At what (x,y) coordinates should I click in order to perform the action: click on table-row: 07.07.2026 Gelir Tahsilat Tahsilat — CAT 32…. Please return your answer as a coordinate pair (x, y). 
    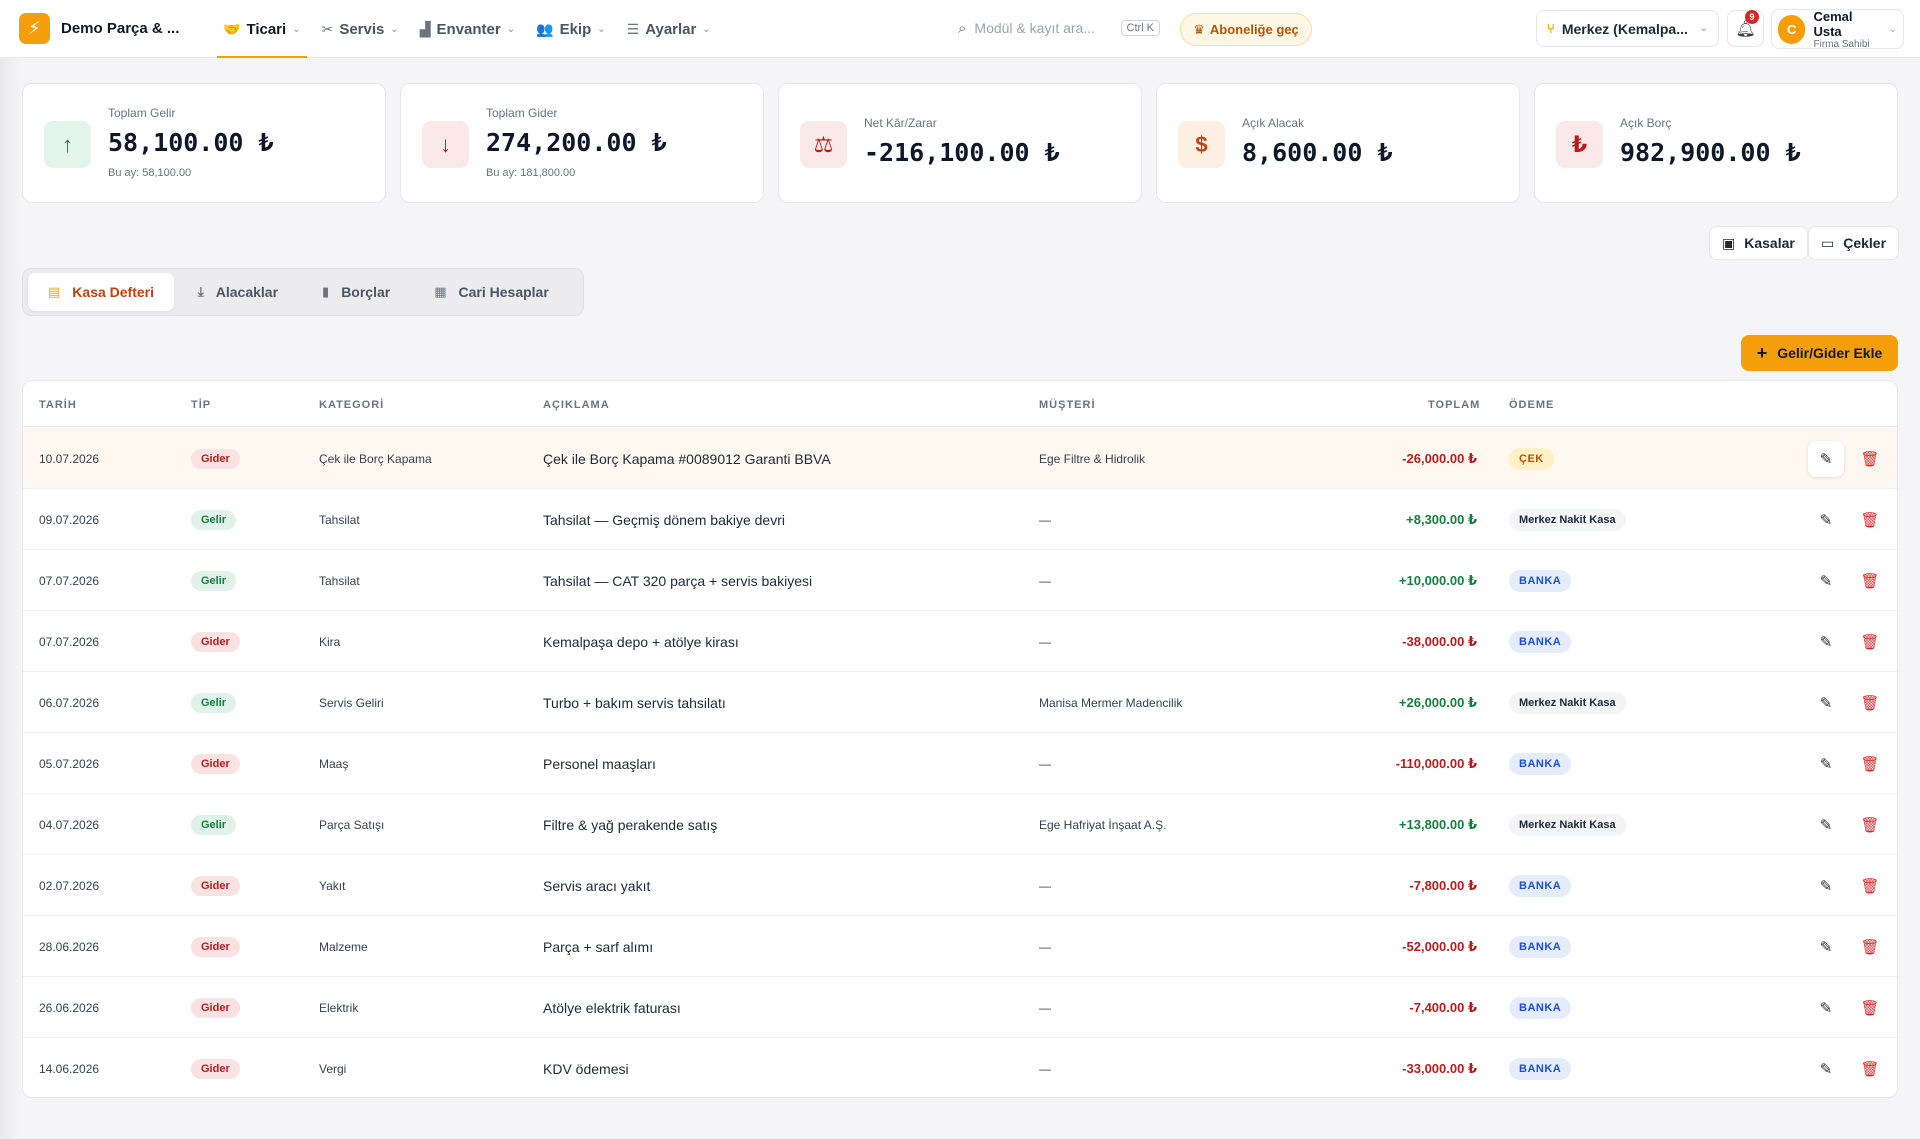
    Looking at the image, I should click on (960, 580).